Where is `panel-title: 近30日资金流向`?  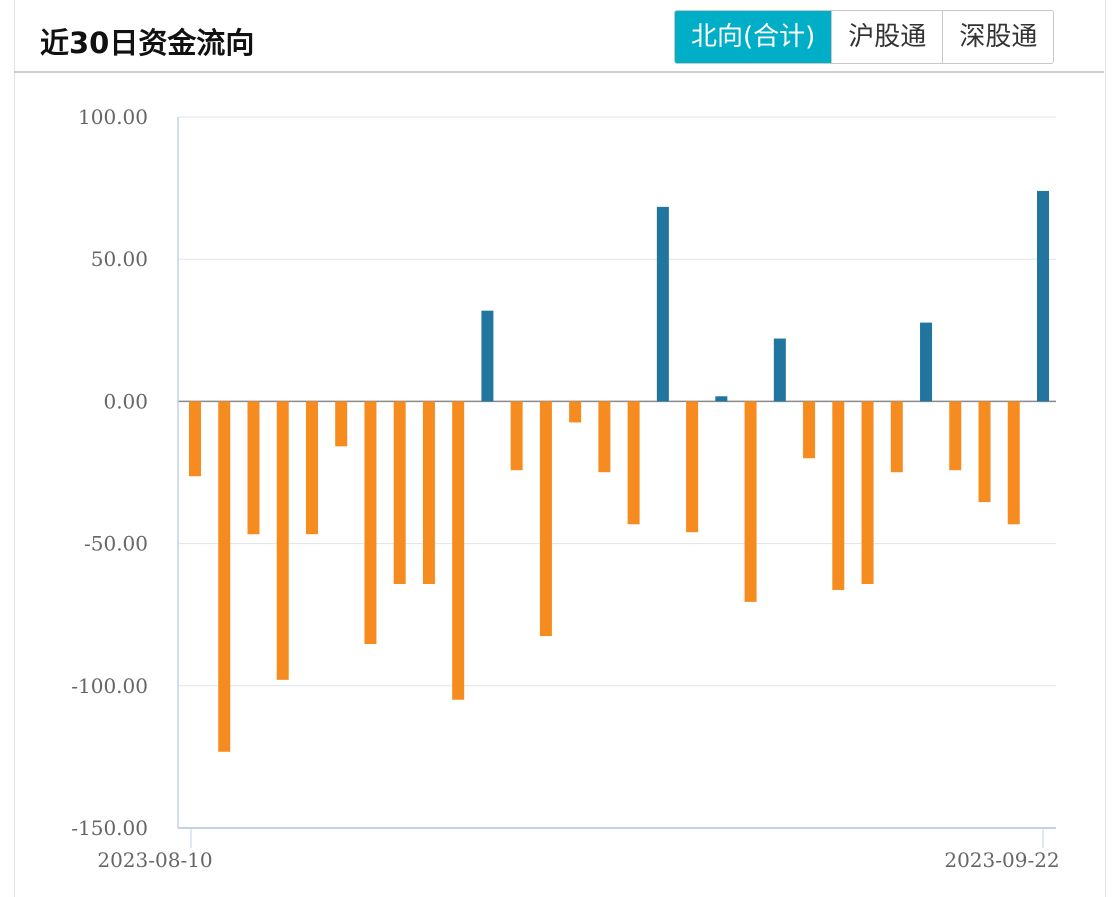
panel-title: 近30日资金流向 is located at coordinates (147, 43).